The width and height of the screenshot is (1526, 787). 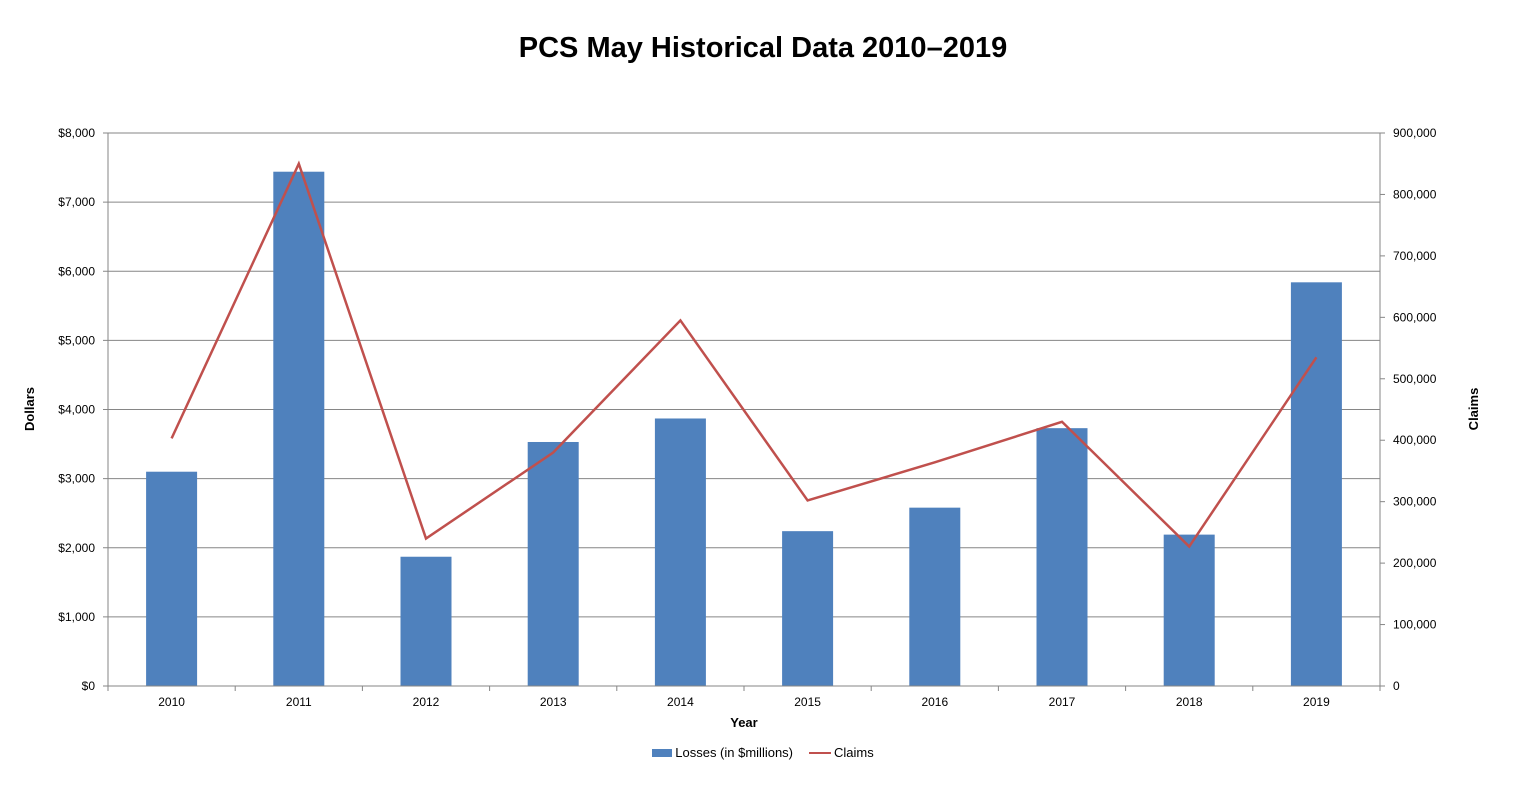 I want to click on bar-2017, so click(x=1062, y=557).